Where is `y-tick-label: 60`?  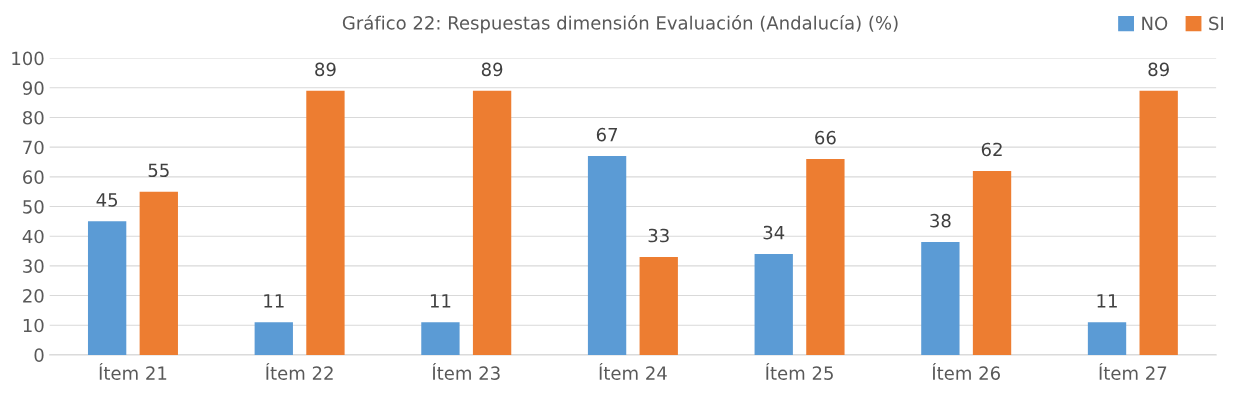 y-tick-label: 60 is located at coordinates (33, 177).